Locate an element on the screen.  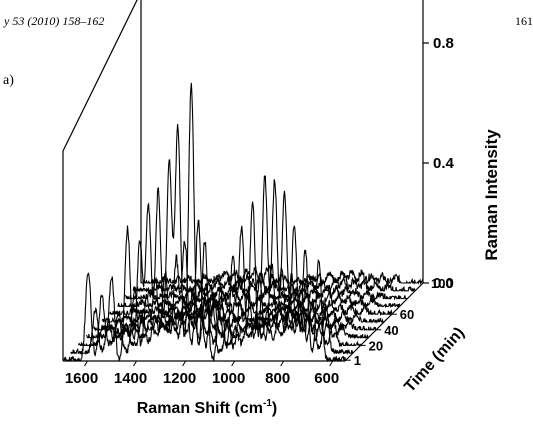
intensity-axis-label: Raman Intensity is located at coordinates (491, 195).